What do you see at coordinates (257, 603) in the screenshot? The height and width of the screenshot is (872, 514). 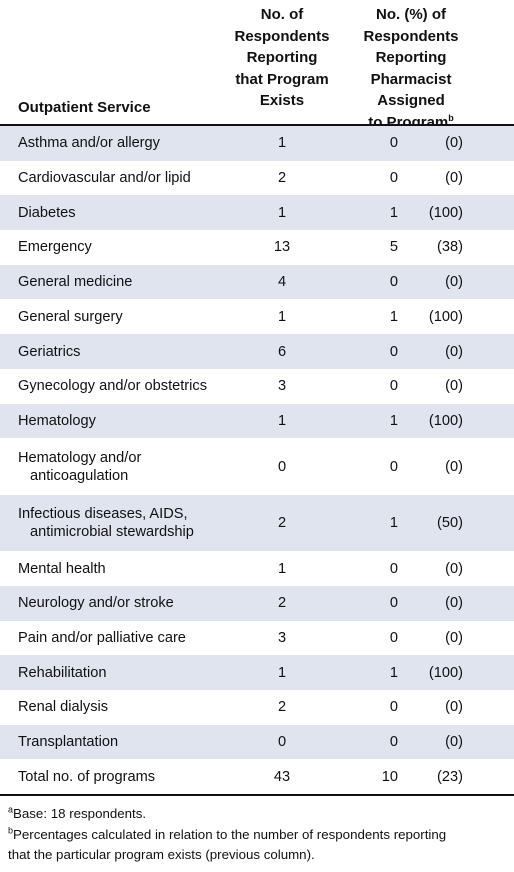 I see `table-row: Neurology and/or stroke 2 0 (0)` at bounding box center [257, 603].